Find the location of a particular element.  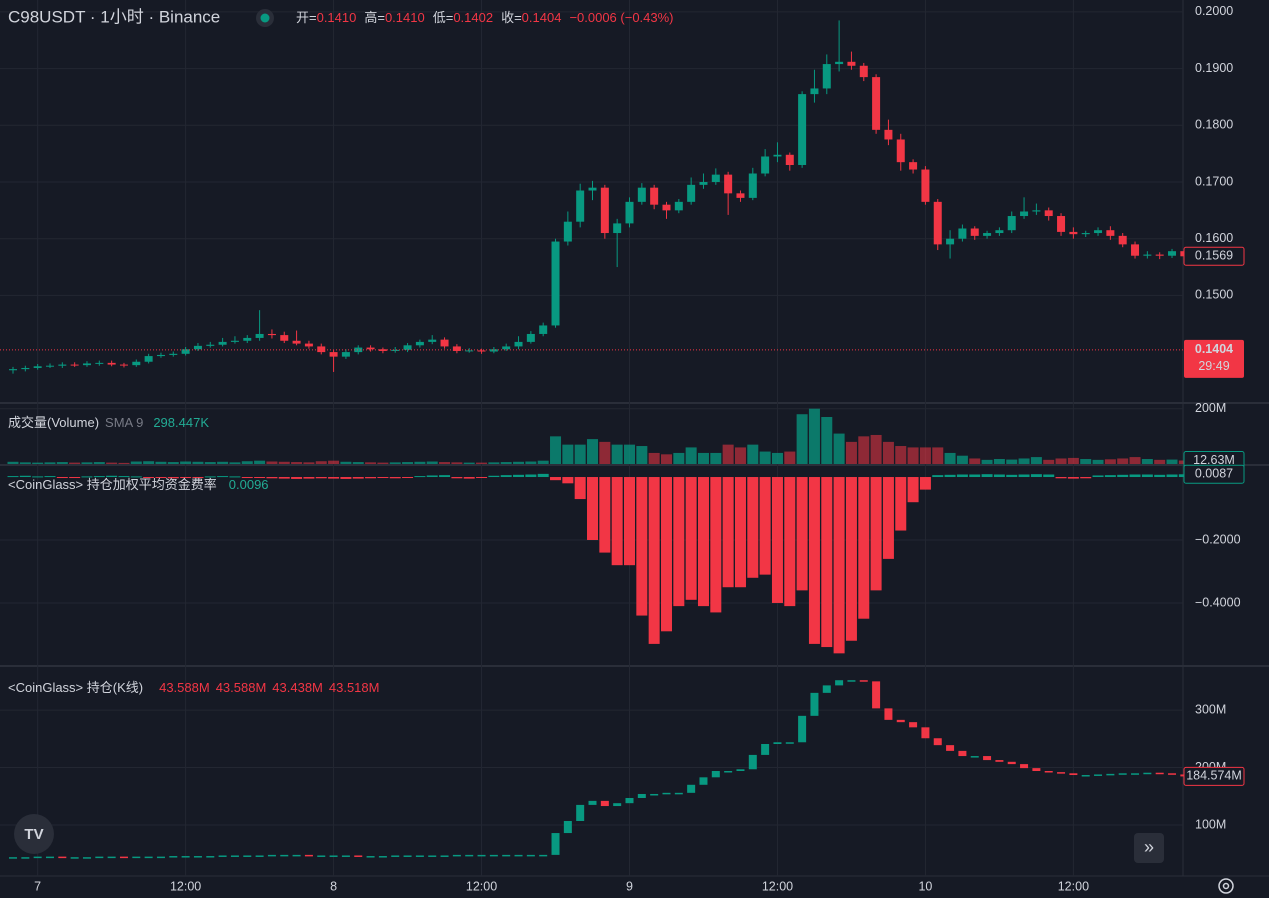

last-value-badge is located at coordinates (1214, 256).